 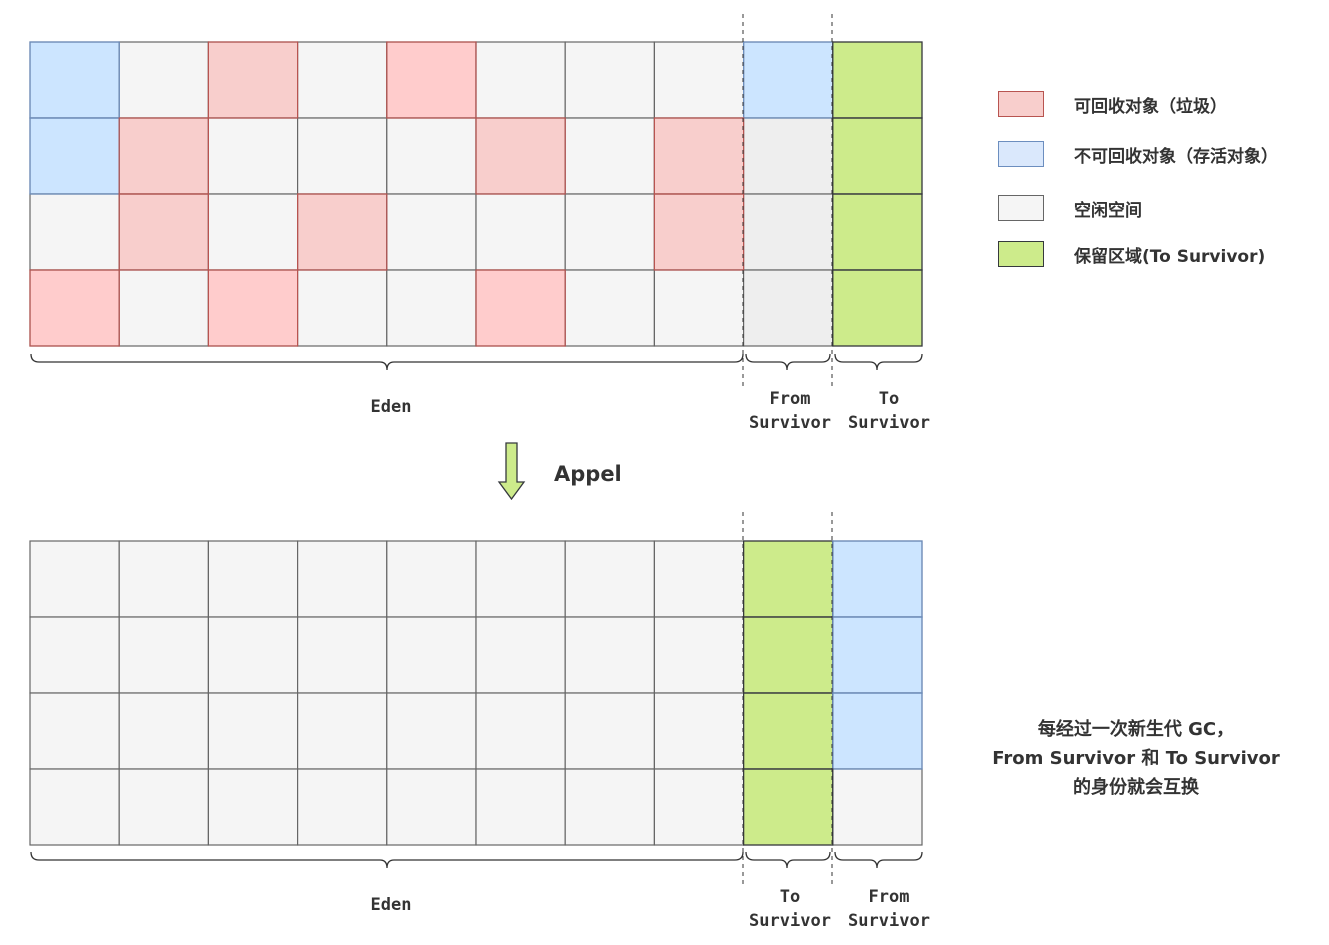 I want to click on legend-item-reserved: 保留区域(To Survivor), so click(x=1131, y=254).